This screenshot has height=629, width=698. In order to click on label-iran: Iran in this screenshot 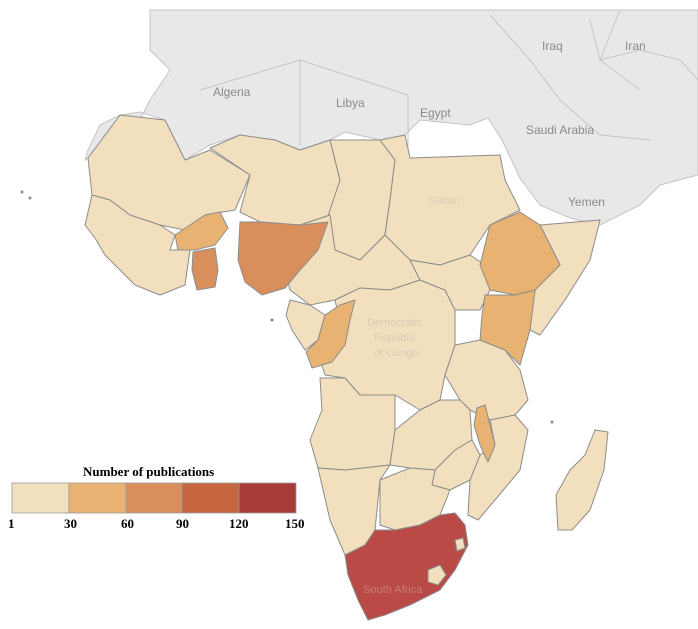, I will do `click(635, 46)`.